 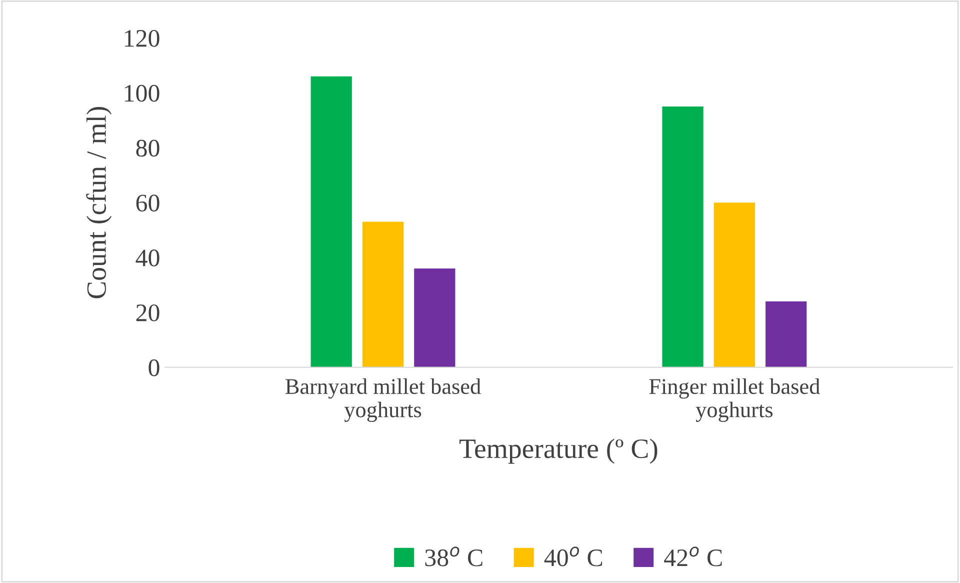 I want to click on y-tick-label: 40, so click(x=148, y=258).